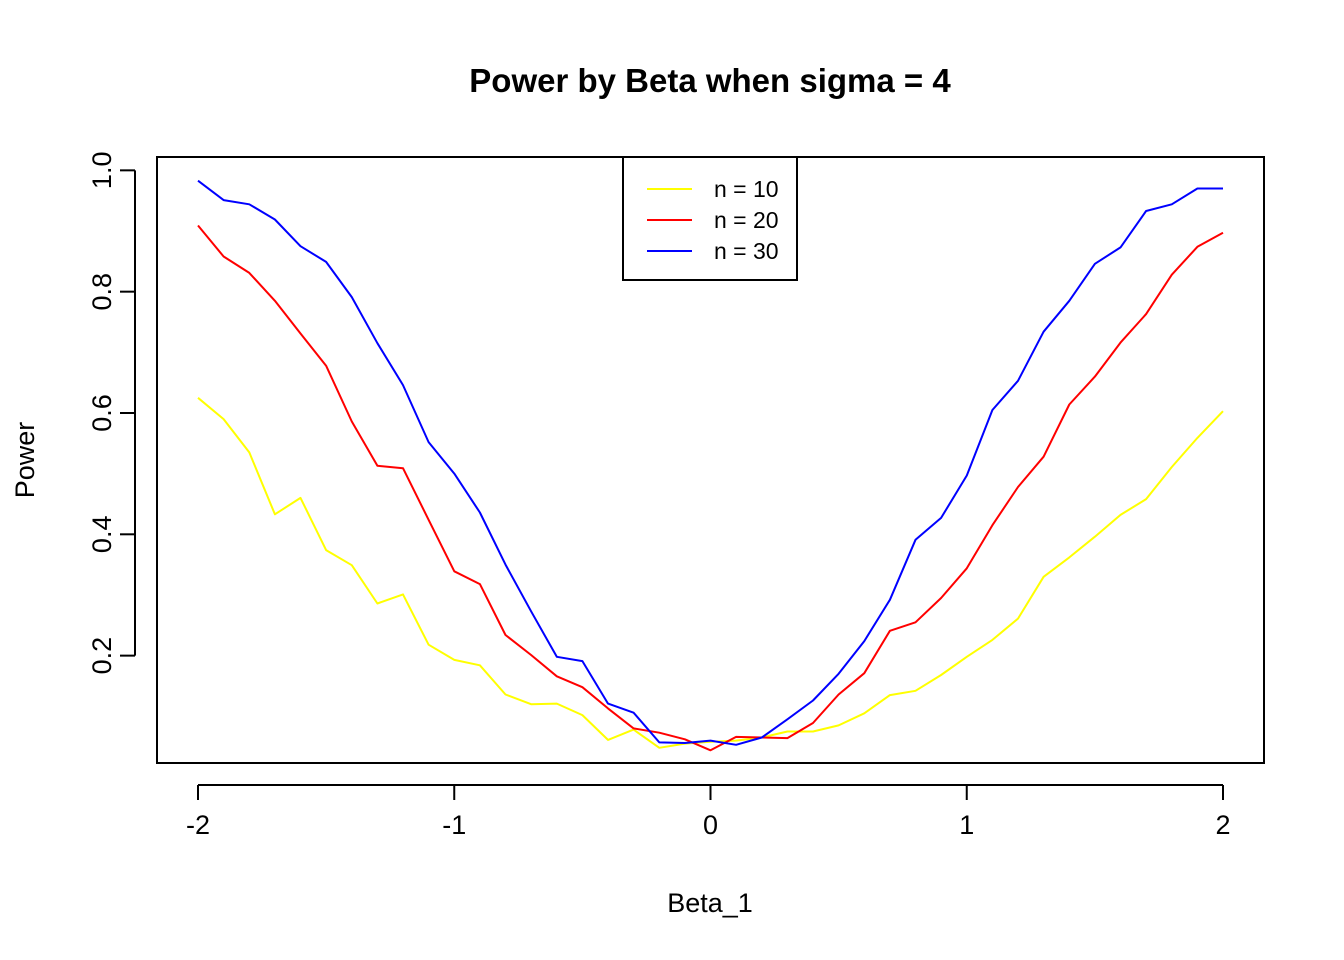 This screenshot has height=960, width=1344. Describe the element at coordinates (454, 825) in the screenshot. I see `x-tick-label: -1` at that location.